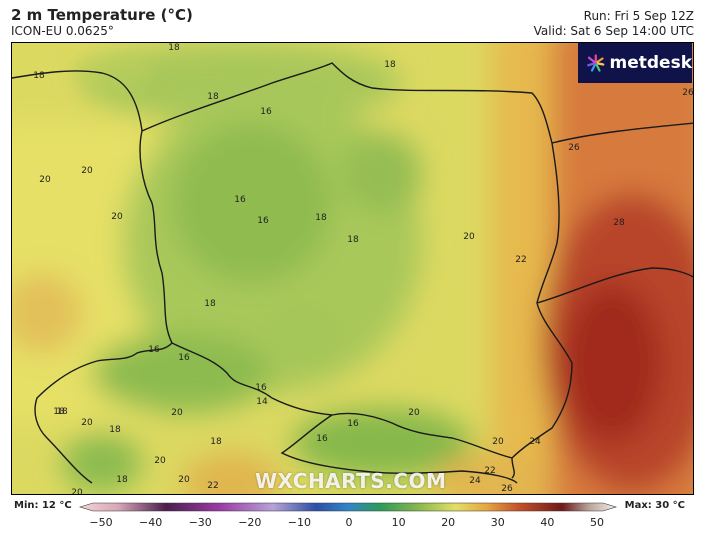 The image size is (705, 540). I want to click on border-ukraine-belarus, so click(614, 285).